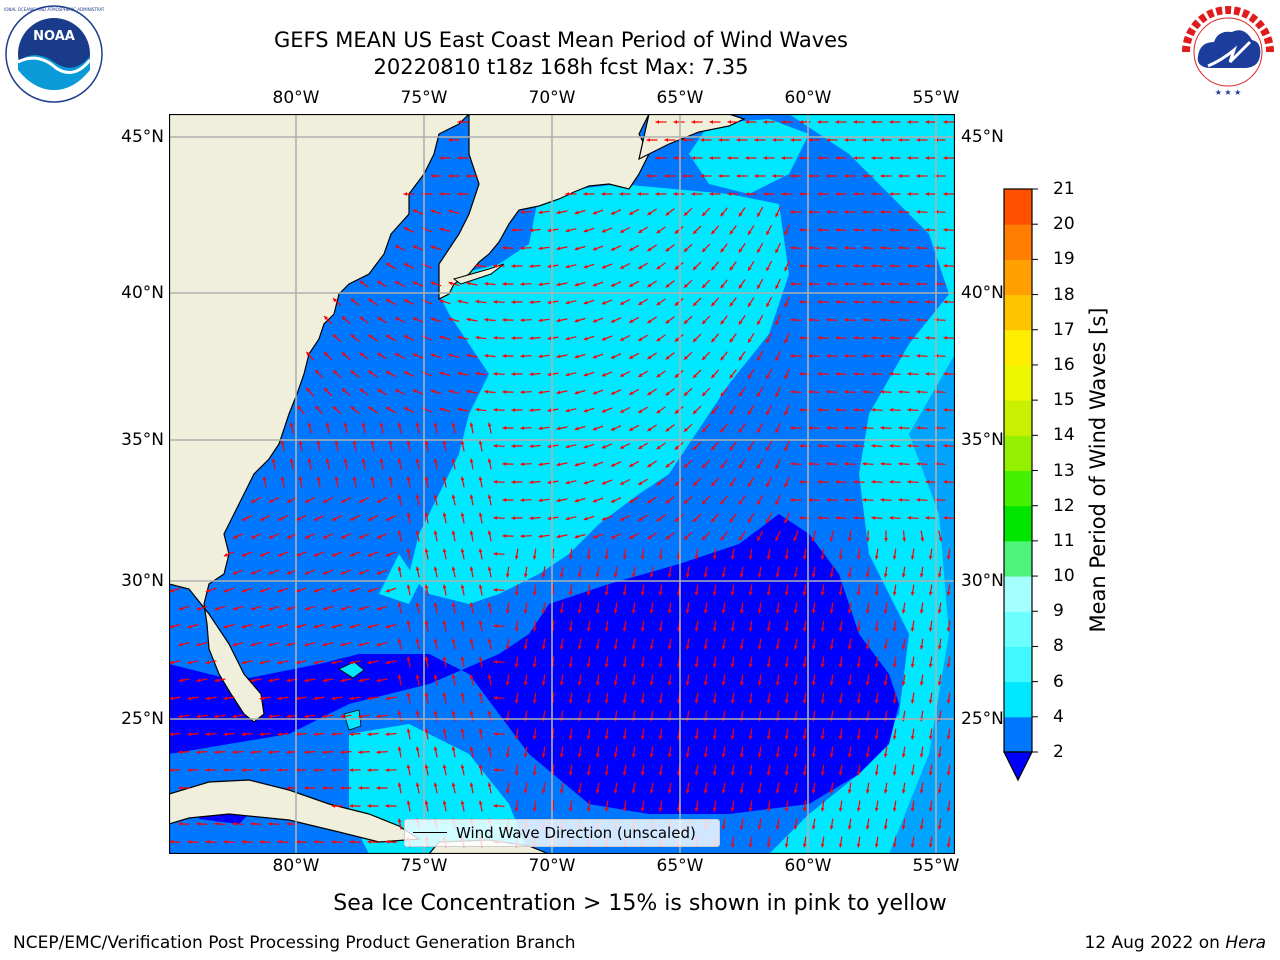 Image resolution: width=1280 pixels, height=960 pixels. I want to click on ocean-4-6s-east, so click(862, 484).